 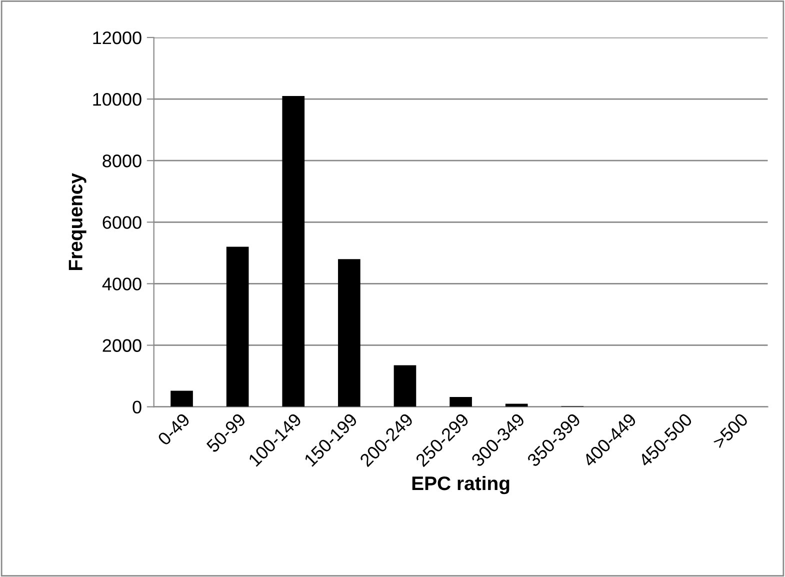 I want to click on y-axis-title: Frequency, so click(x=77, y=221).